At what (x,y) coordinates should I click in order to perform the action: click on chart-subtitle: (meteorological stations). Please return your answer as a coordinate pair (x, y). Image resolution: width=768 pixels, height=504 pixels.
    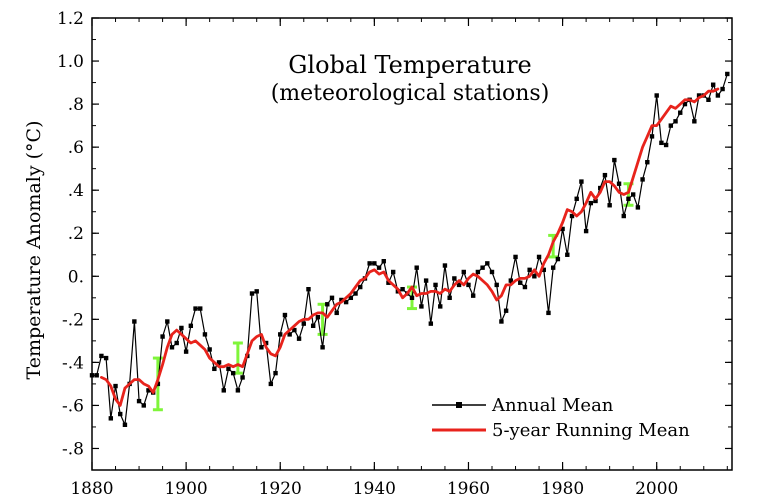
    Looking at the image, I should click on (410, 93).